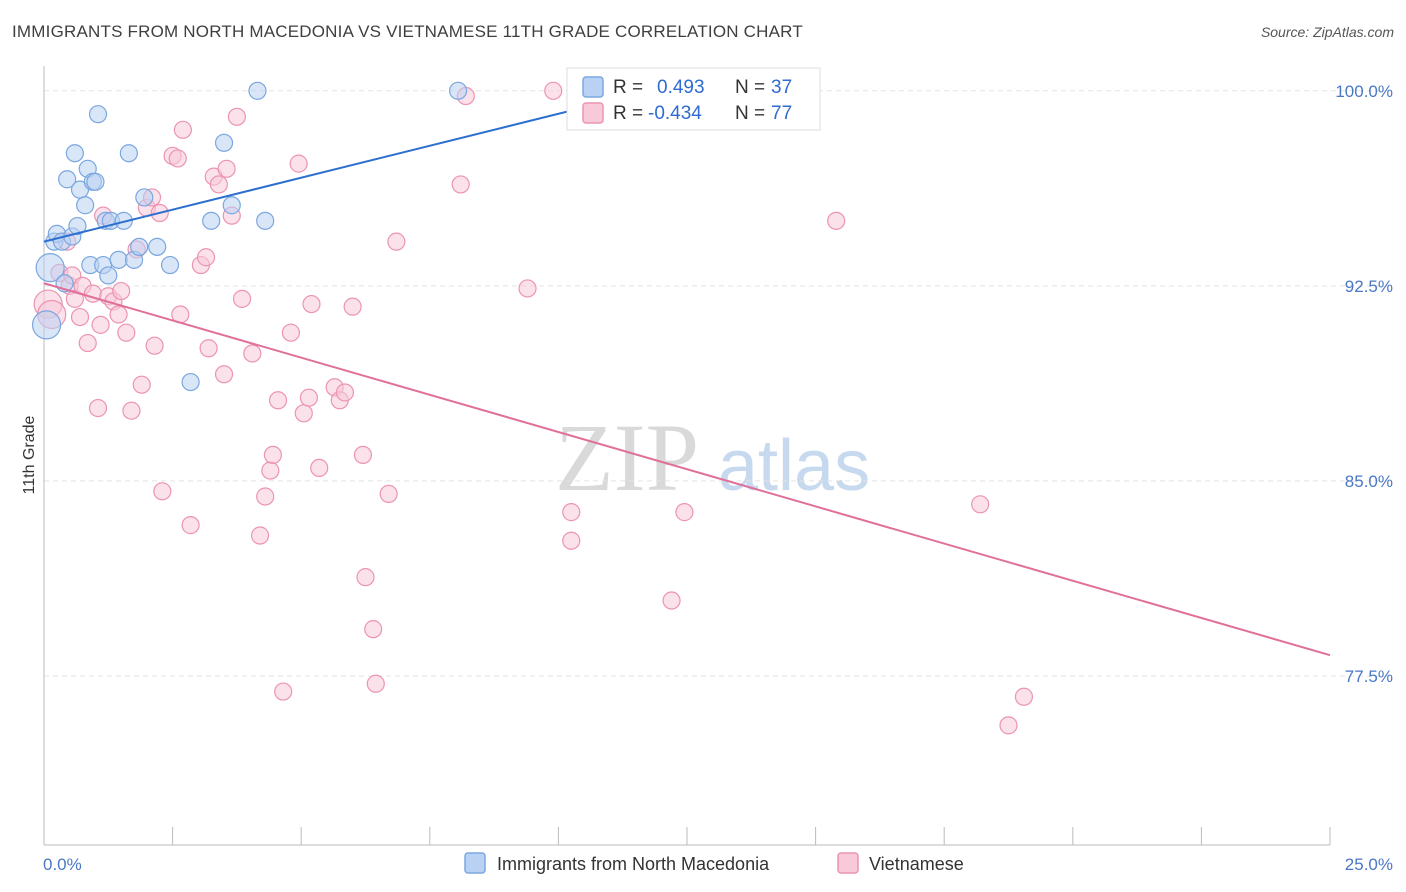 The image size is (1406, 892). What do you see at coordinates (627, 457) in the screenshot?
I see `watermark-zip: ZIP` at bounding box center [627, 457].